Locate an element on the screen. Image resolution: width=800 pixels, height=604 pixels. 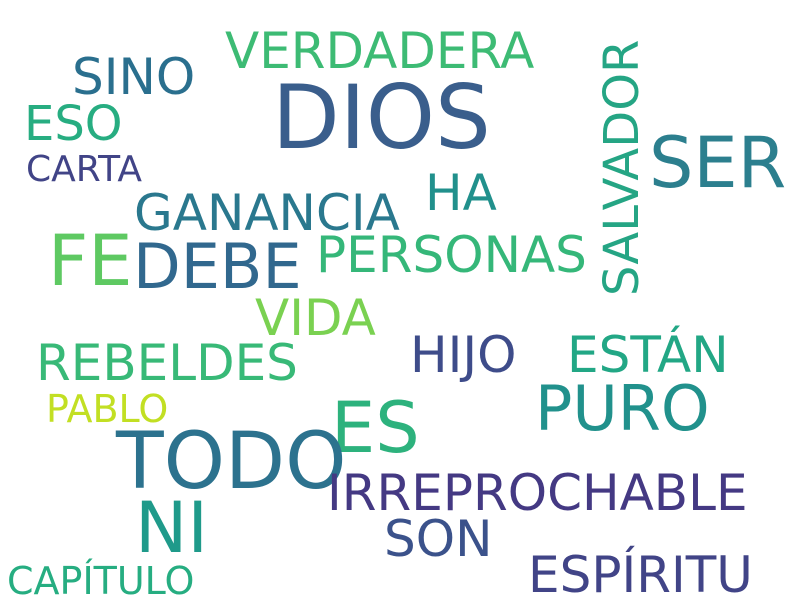
word-ha: HA is located at coordinates (461, 193).